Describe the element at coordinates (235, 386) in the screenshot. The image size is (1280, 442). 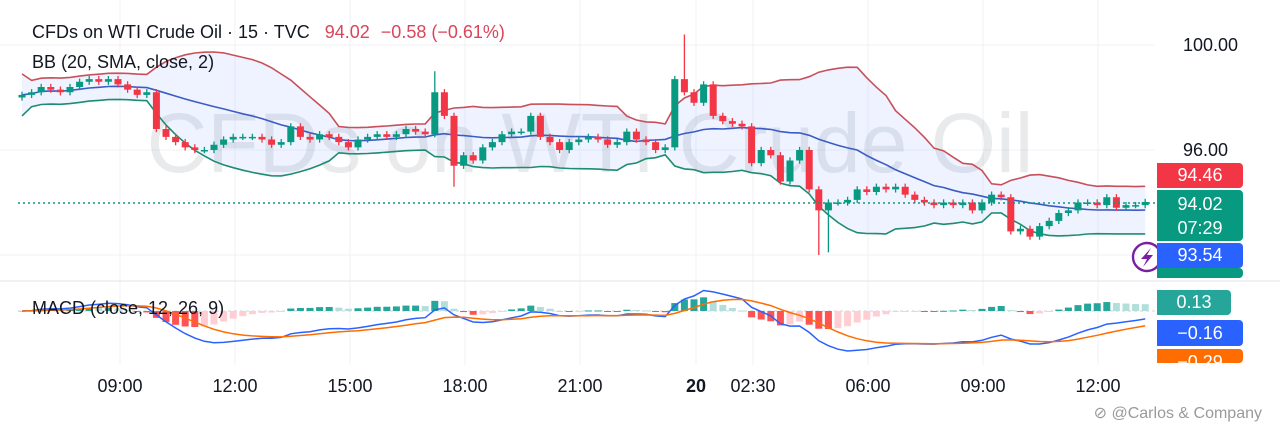
I see `time-tick: 12:00` at that location.